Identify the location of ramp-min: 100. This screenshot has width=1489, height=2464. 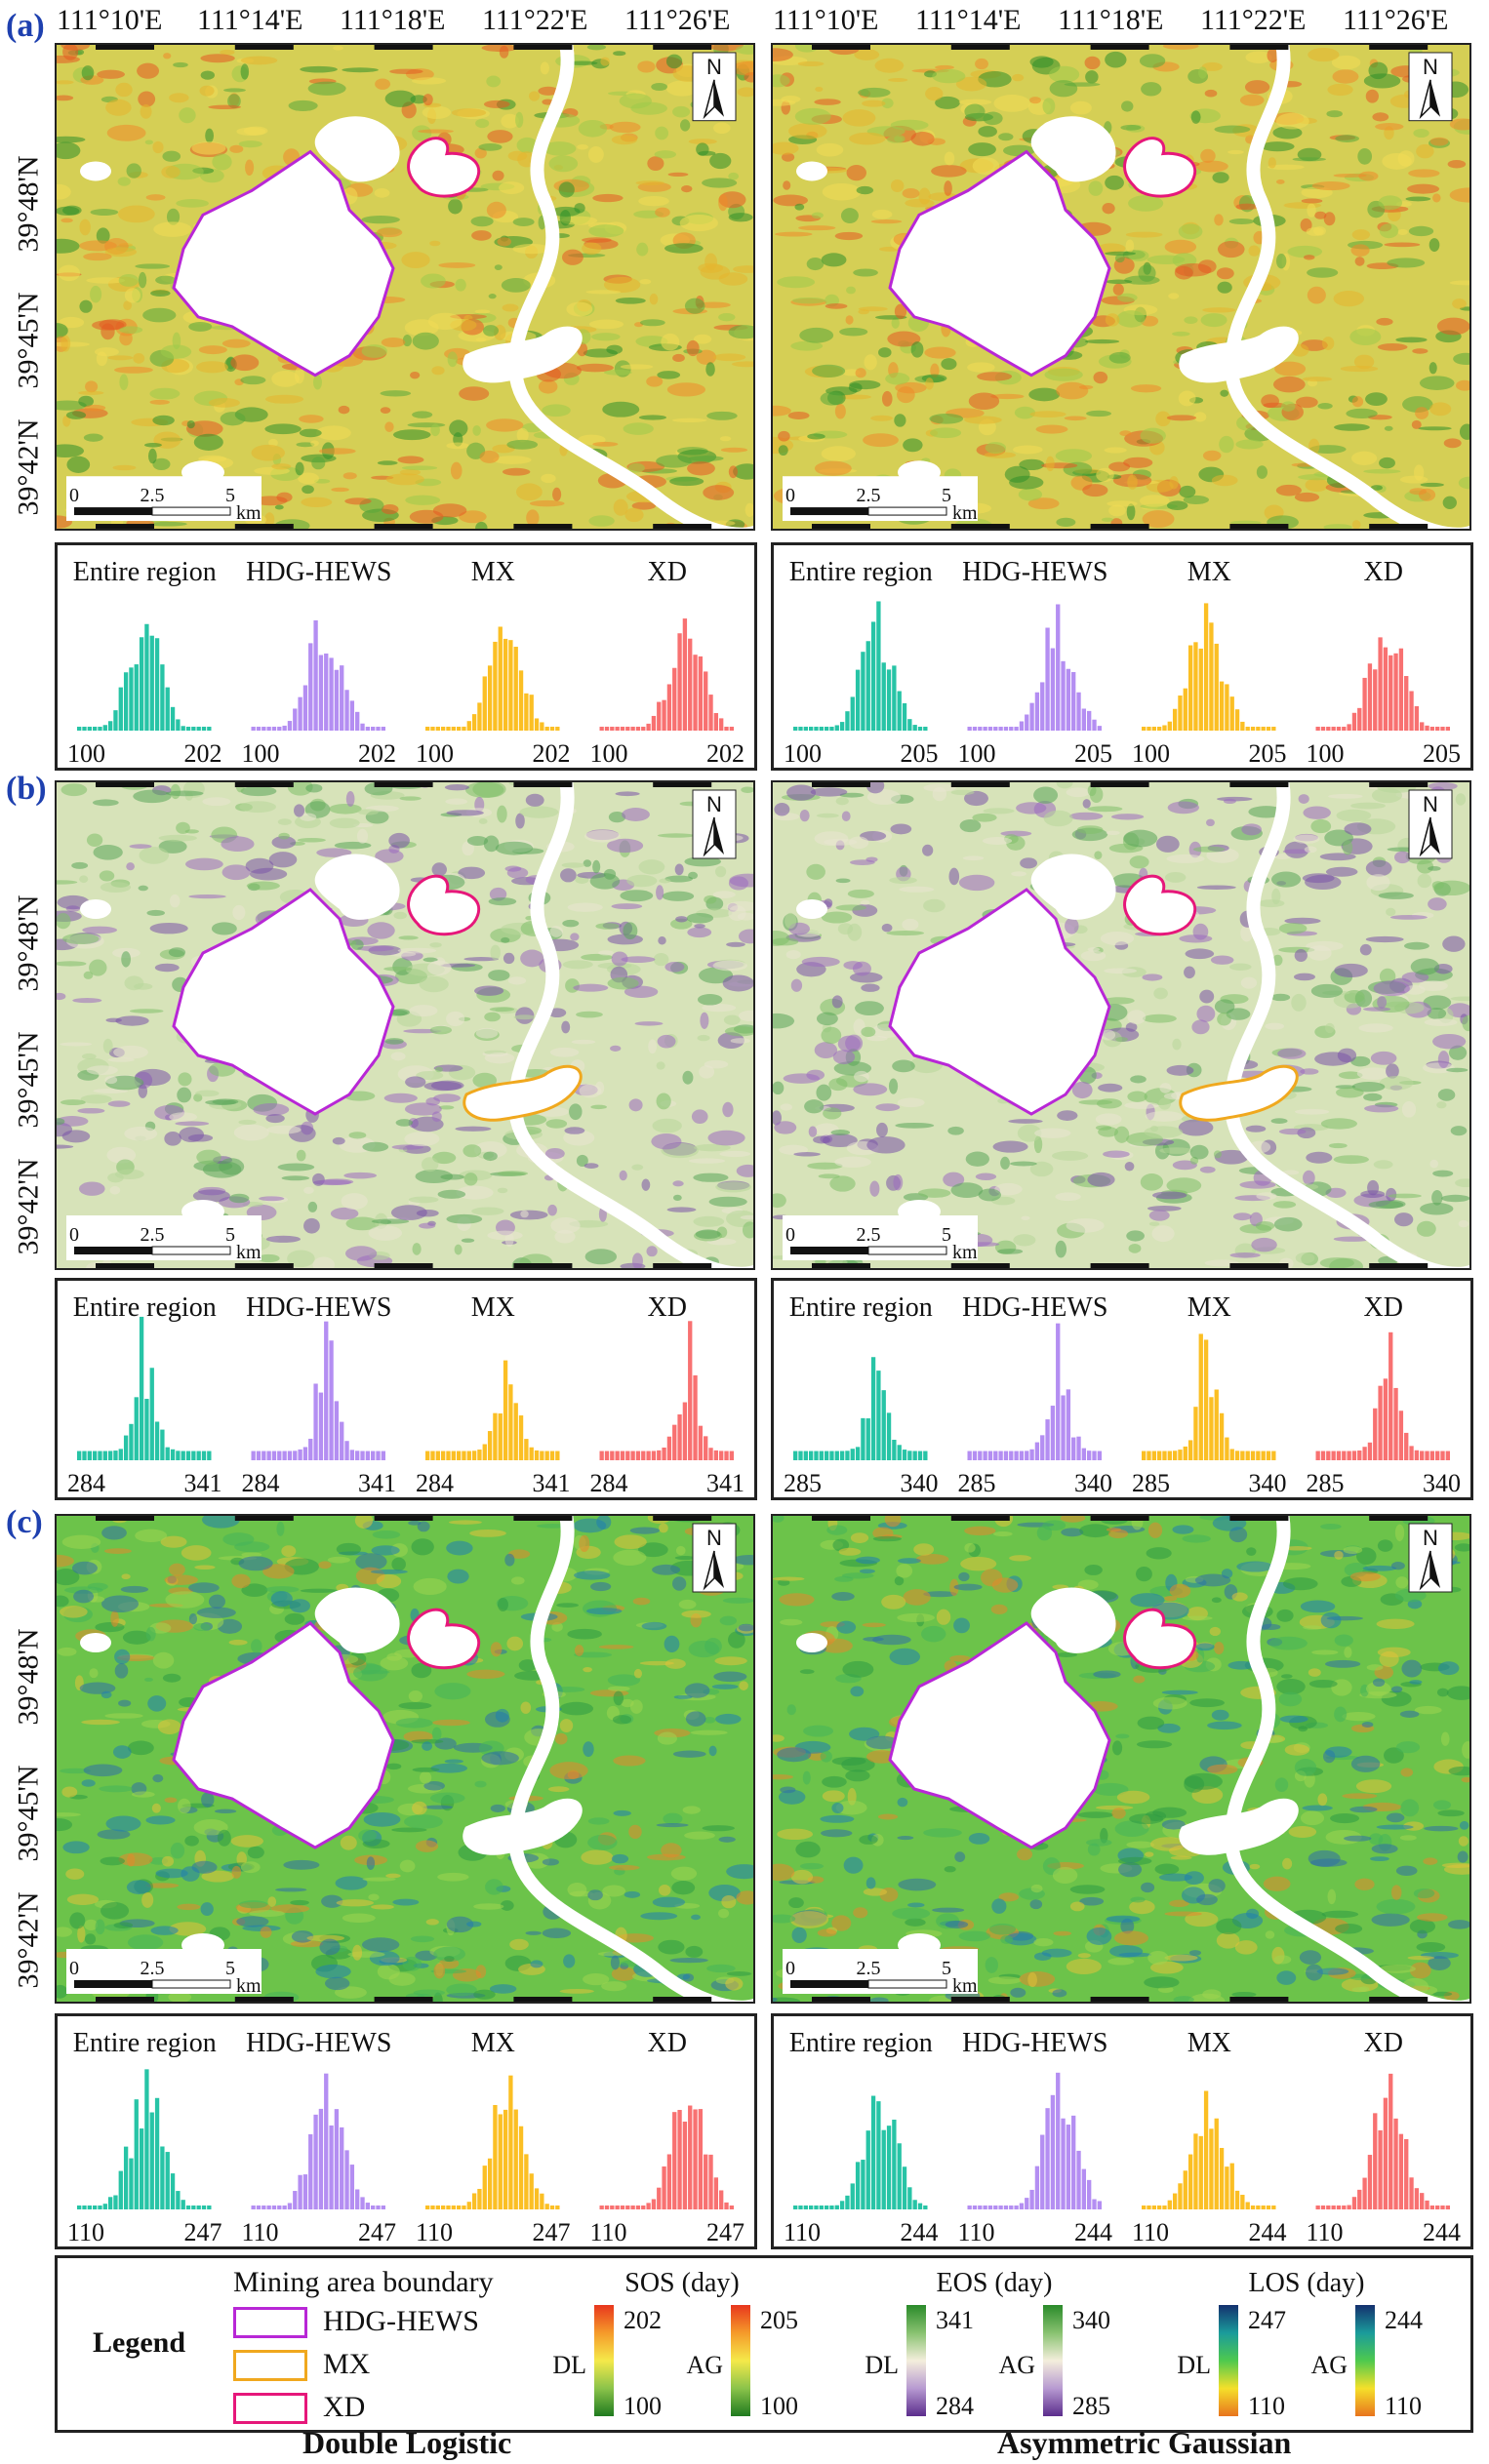
(643, 2406).